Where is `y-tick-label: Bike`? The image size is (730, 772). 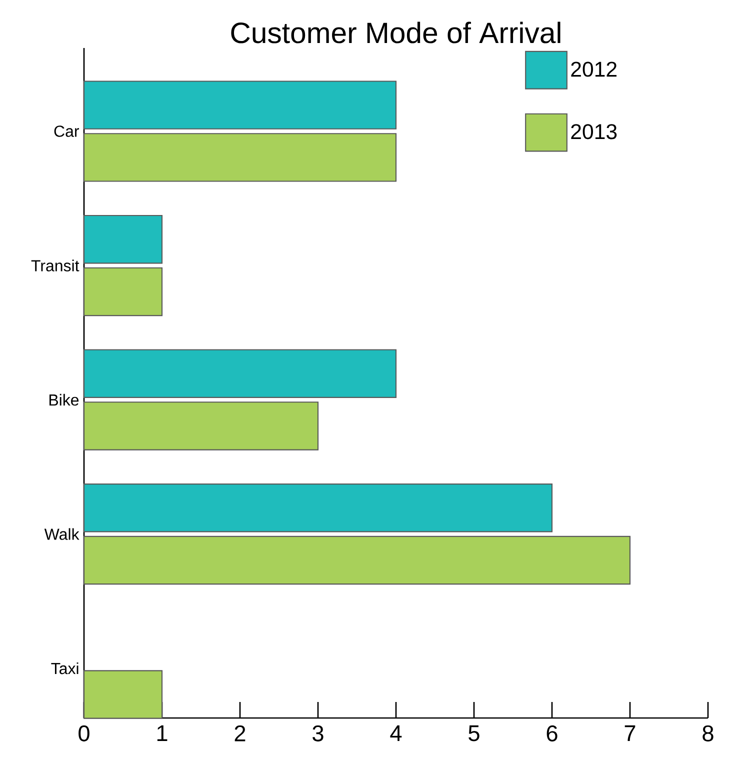
y-tick-label: Bike is located at coordinates (64, 400).